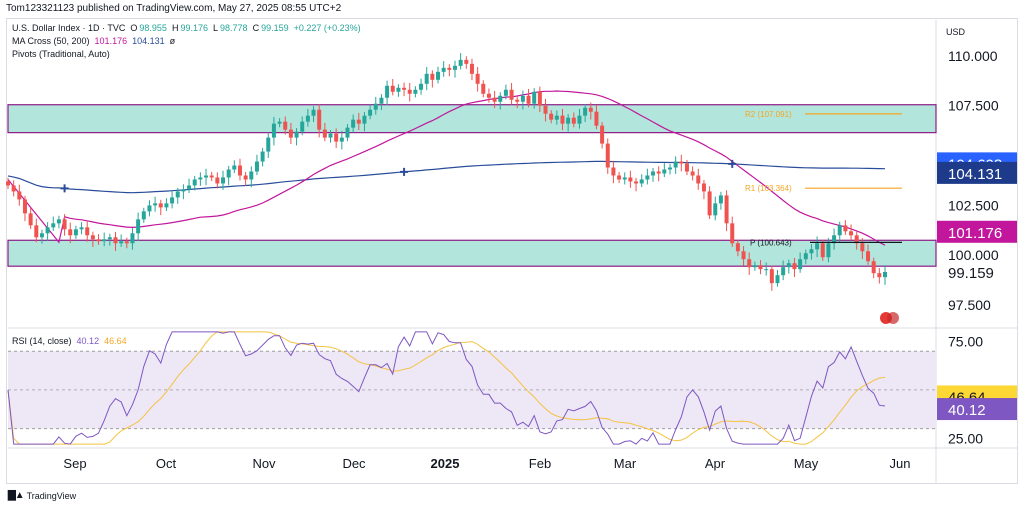 The width and height of the screenshot is (1024, 507). I want to click on tradingview-brand: ▇▲ TradingView, so click(42, 495).